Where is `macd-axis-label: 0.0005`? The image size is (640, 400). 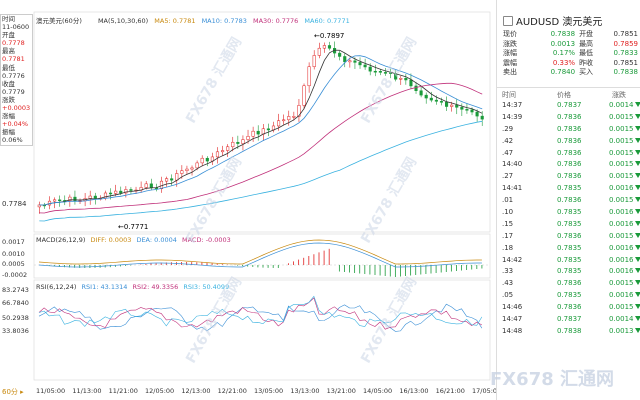
macd-axis-label: 0.0005 is located at coordinates (13, 264).